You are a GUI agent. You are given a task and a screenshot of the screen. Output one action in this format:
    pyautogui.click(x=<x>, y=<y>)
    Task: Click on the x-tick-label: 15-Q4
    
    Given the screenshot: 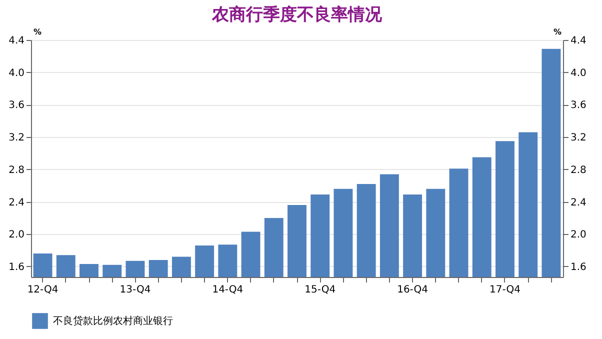 What is the action you would take?
    pyautogui.click(x=320, y=290)
    